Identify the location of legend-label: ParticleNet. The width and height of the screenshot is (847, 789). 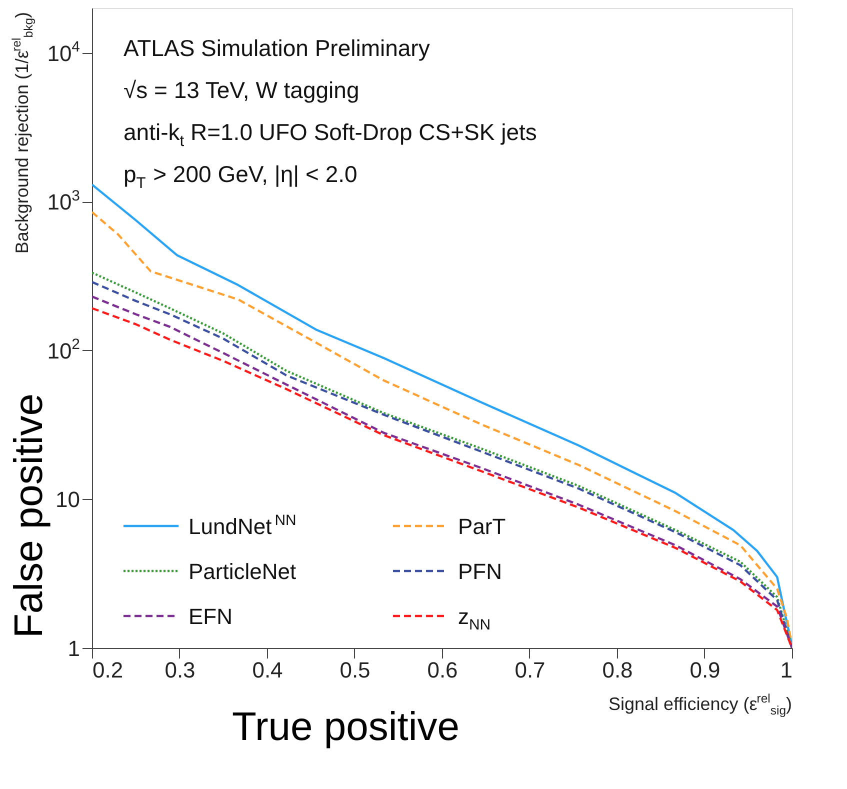
(242, 571).